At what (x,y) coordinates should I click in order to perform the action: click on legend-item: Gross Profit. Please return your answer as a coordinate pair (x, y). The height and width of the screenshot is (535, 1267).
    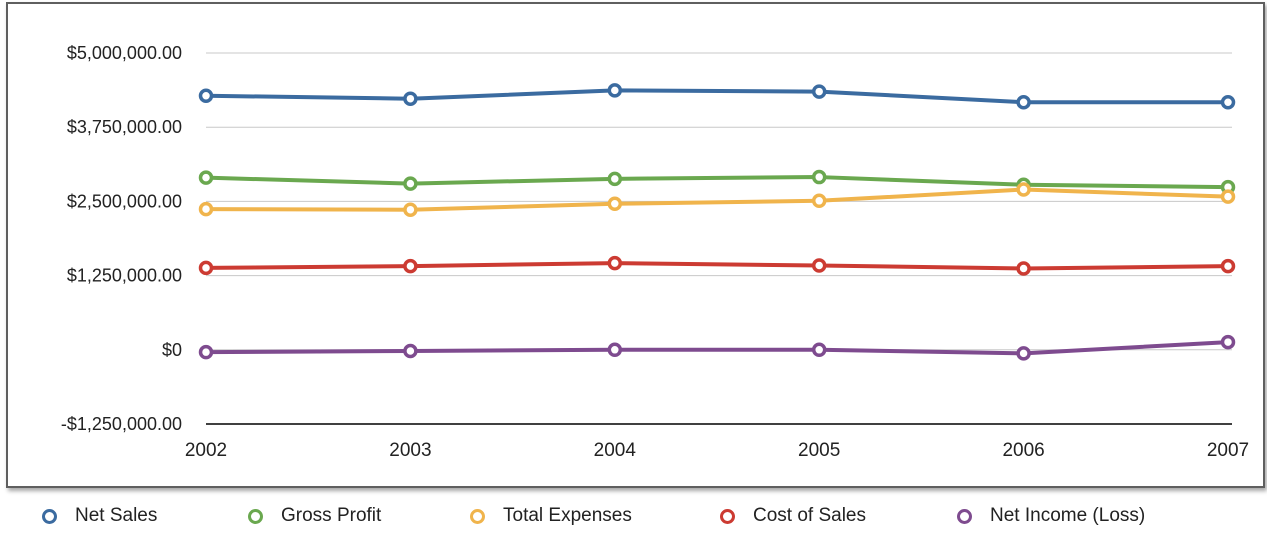
    Looking at the image, I should click on (314, 516).